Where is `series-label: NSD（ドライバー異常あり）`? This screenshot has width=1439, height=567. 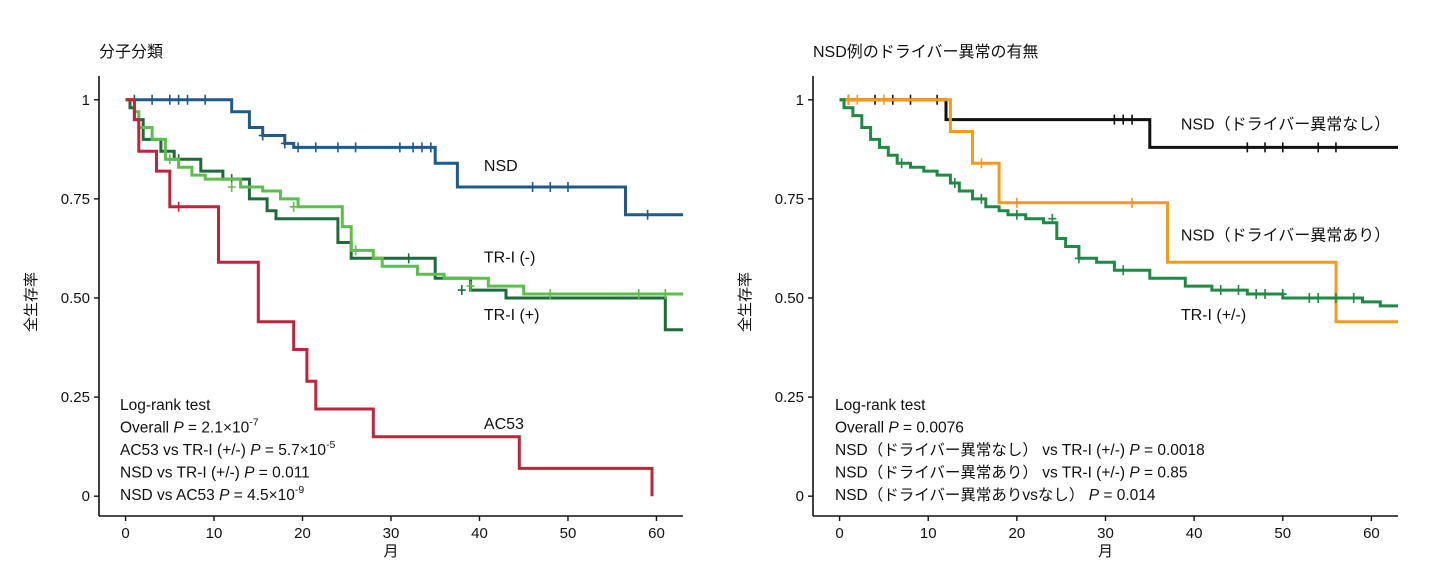
series-label: NSD（ドライバー異常あり） is located at coordinates (1285, 236).